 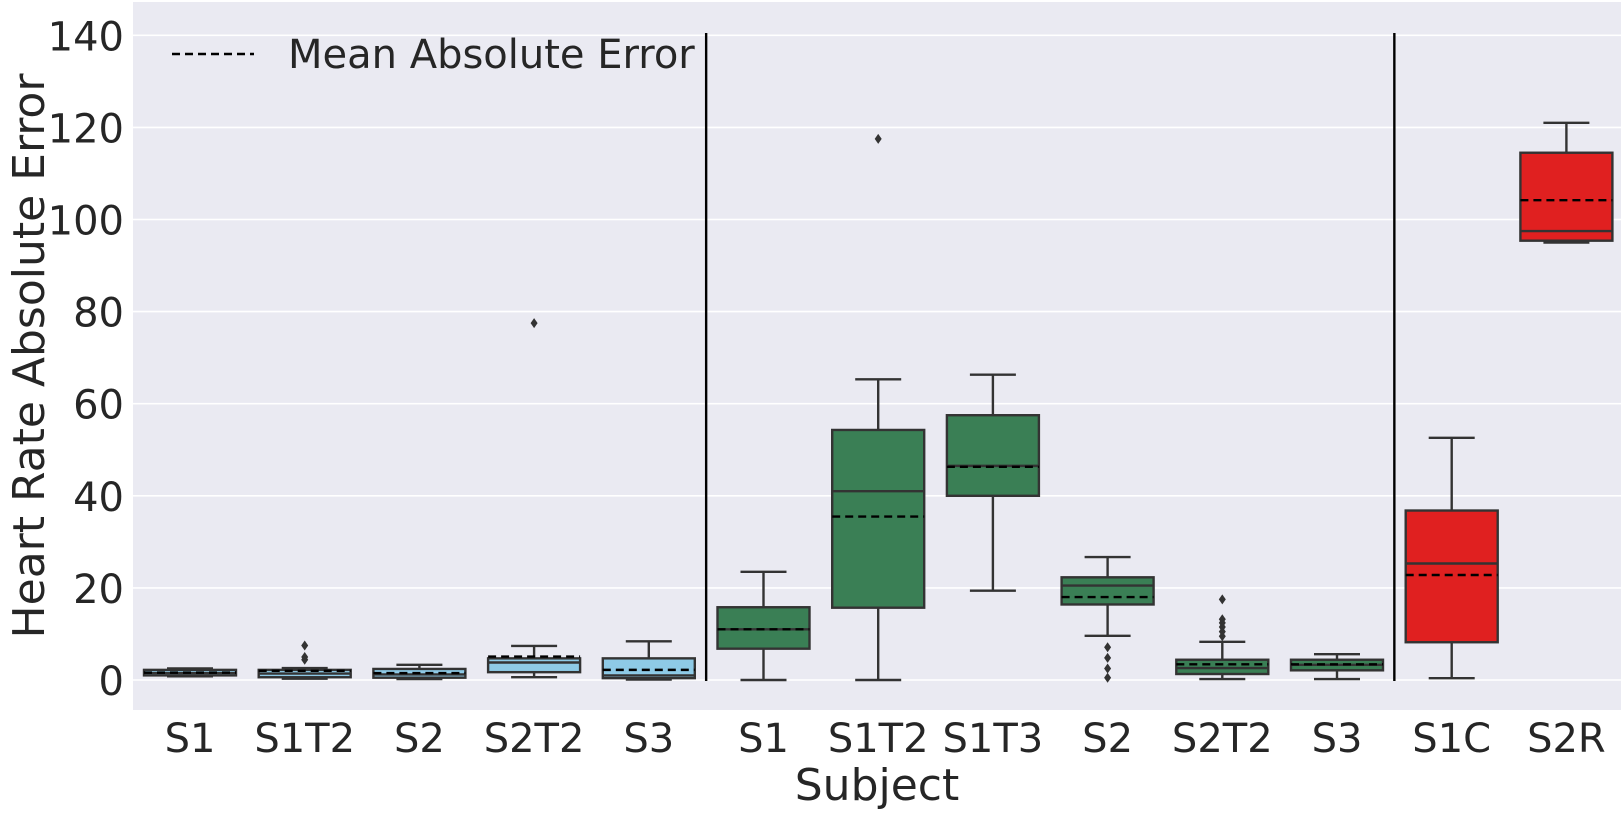 I want to click on x-tick-label: S1C, so click(x=1451, y=739).